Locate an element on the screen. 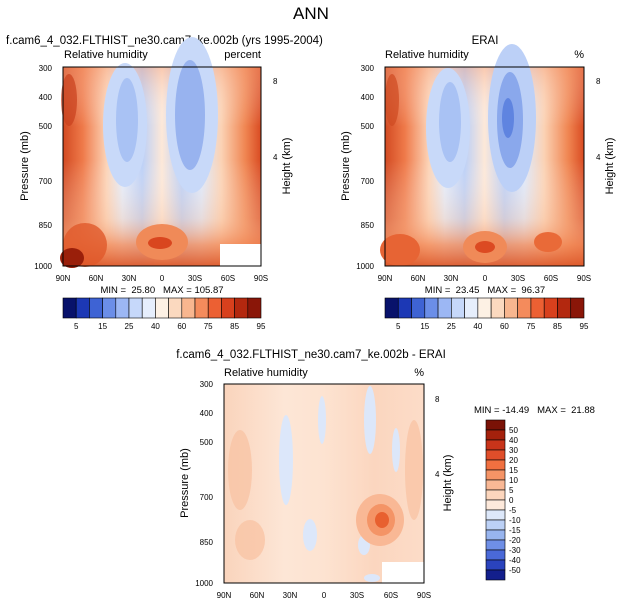 Image resolution: width=622 pixels, height=605 pixels. colorbar-tick-label: 50 is located at coordinates (513, 430).